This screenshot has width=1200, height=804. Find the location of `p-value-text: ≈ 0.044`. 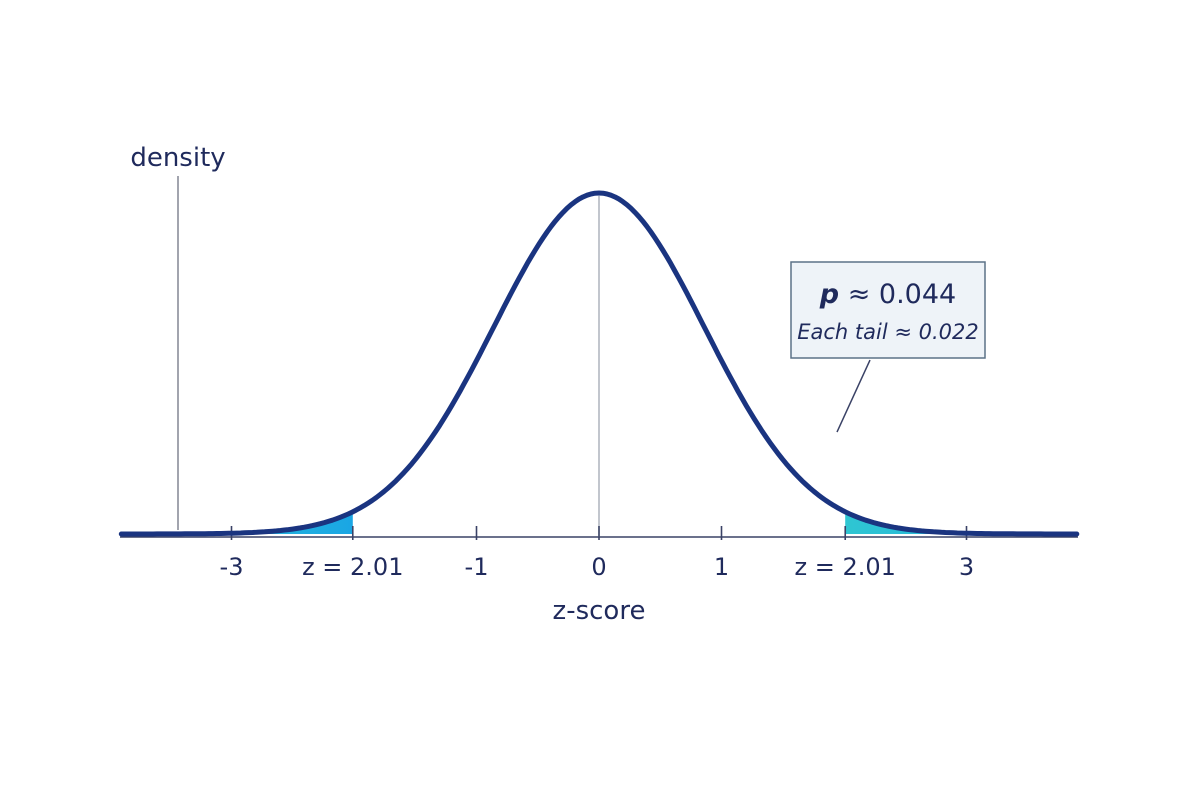

p-value-text: ≈ 0.044 is located at coordinates (897, 294).